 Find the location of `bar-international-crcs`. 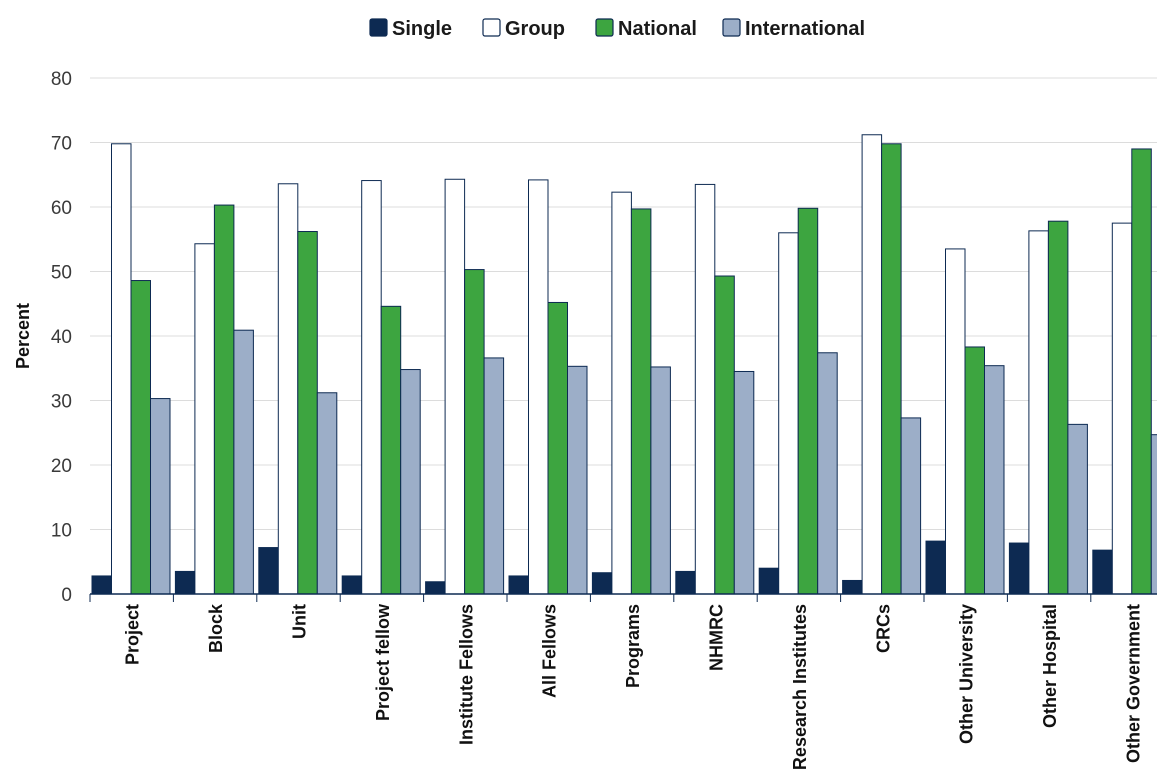

bar-international-crcs is located at coordinates (911, 506).